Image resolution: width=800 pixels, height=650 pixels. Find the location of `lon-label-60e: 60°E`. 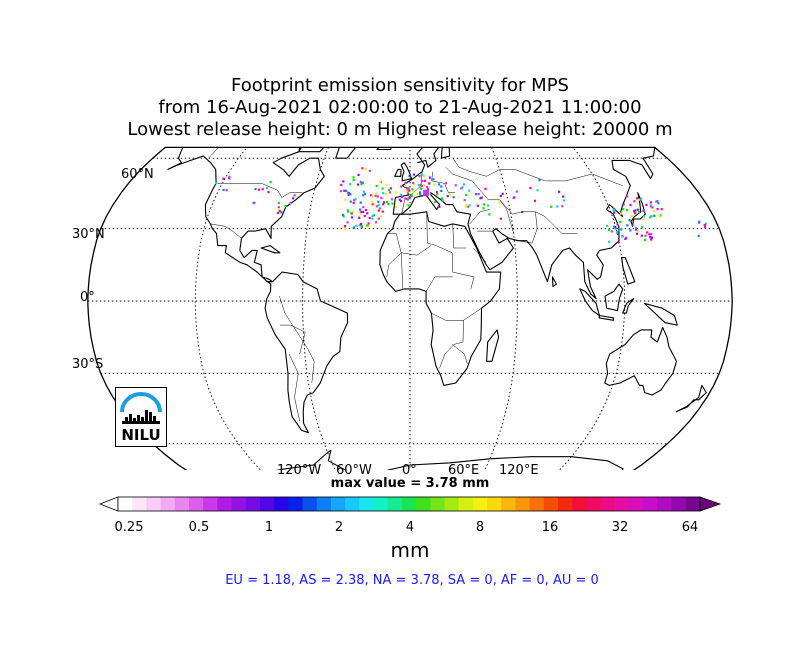

lon-label-60e: 60°E is located at coordinates (464, 470).